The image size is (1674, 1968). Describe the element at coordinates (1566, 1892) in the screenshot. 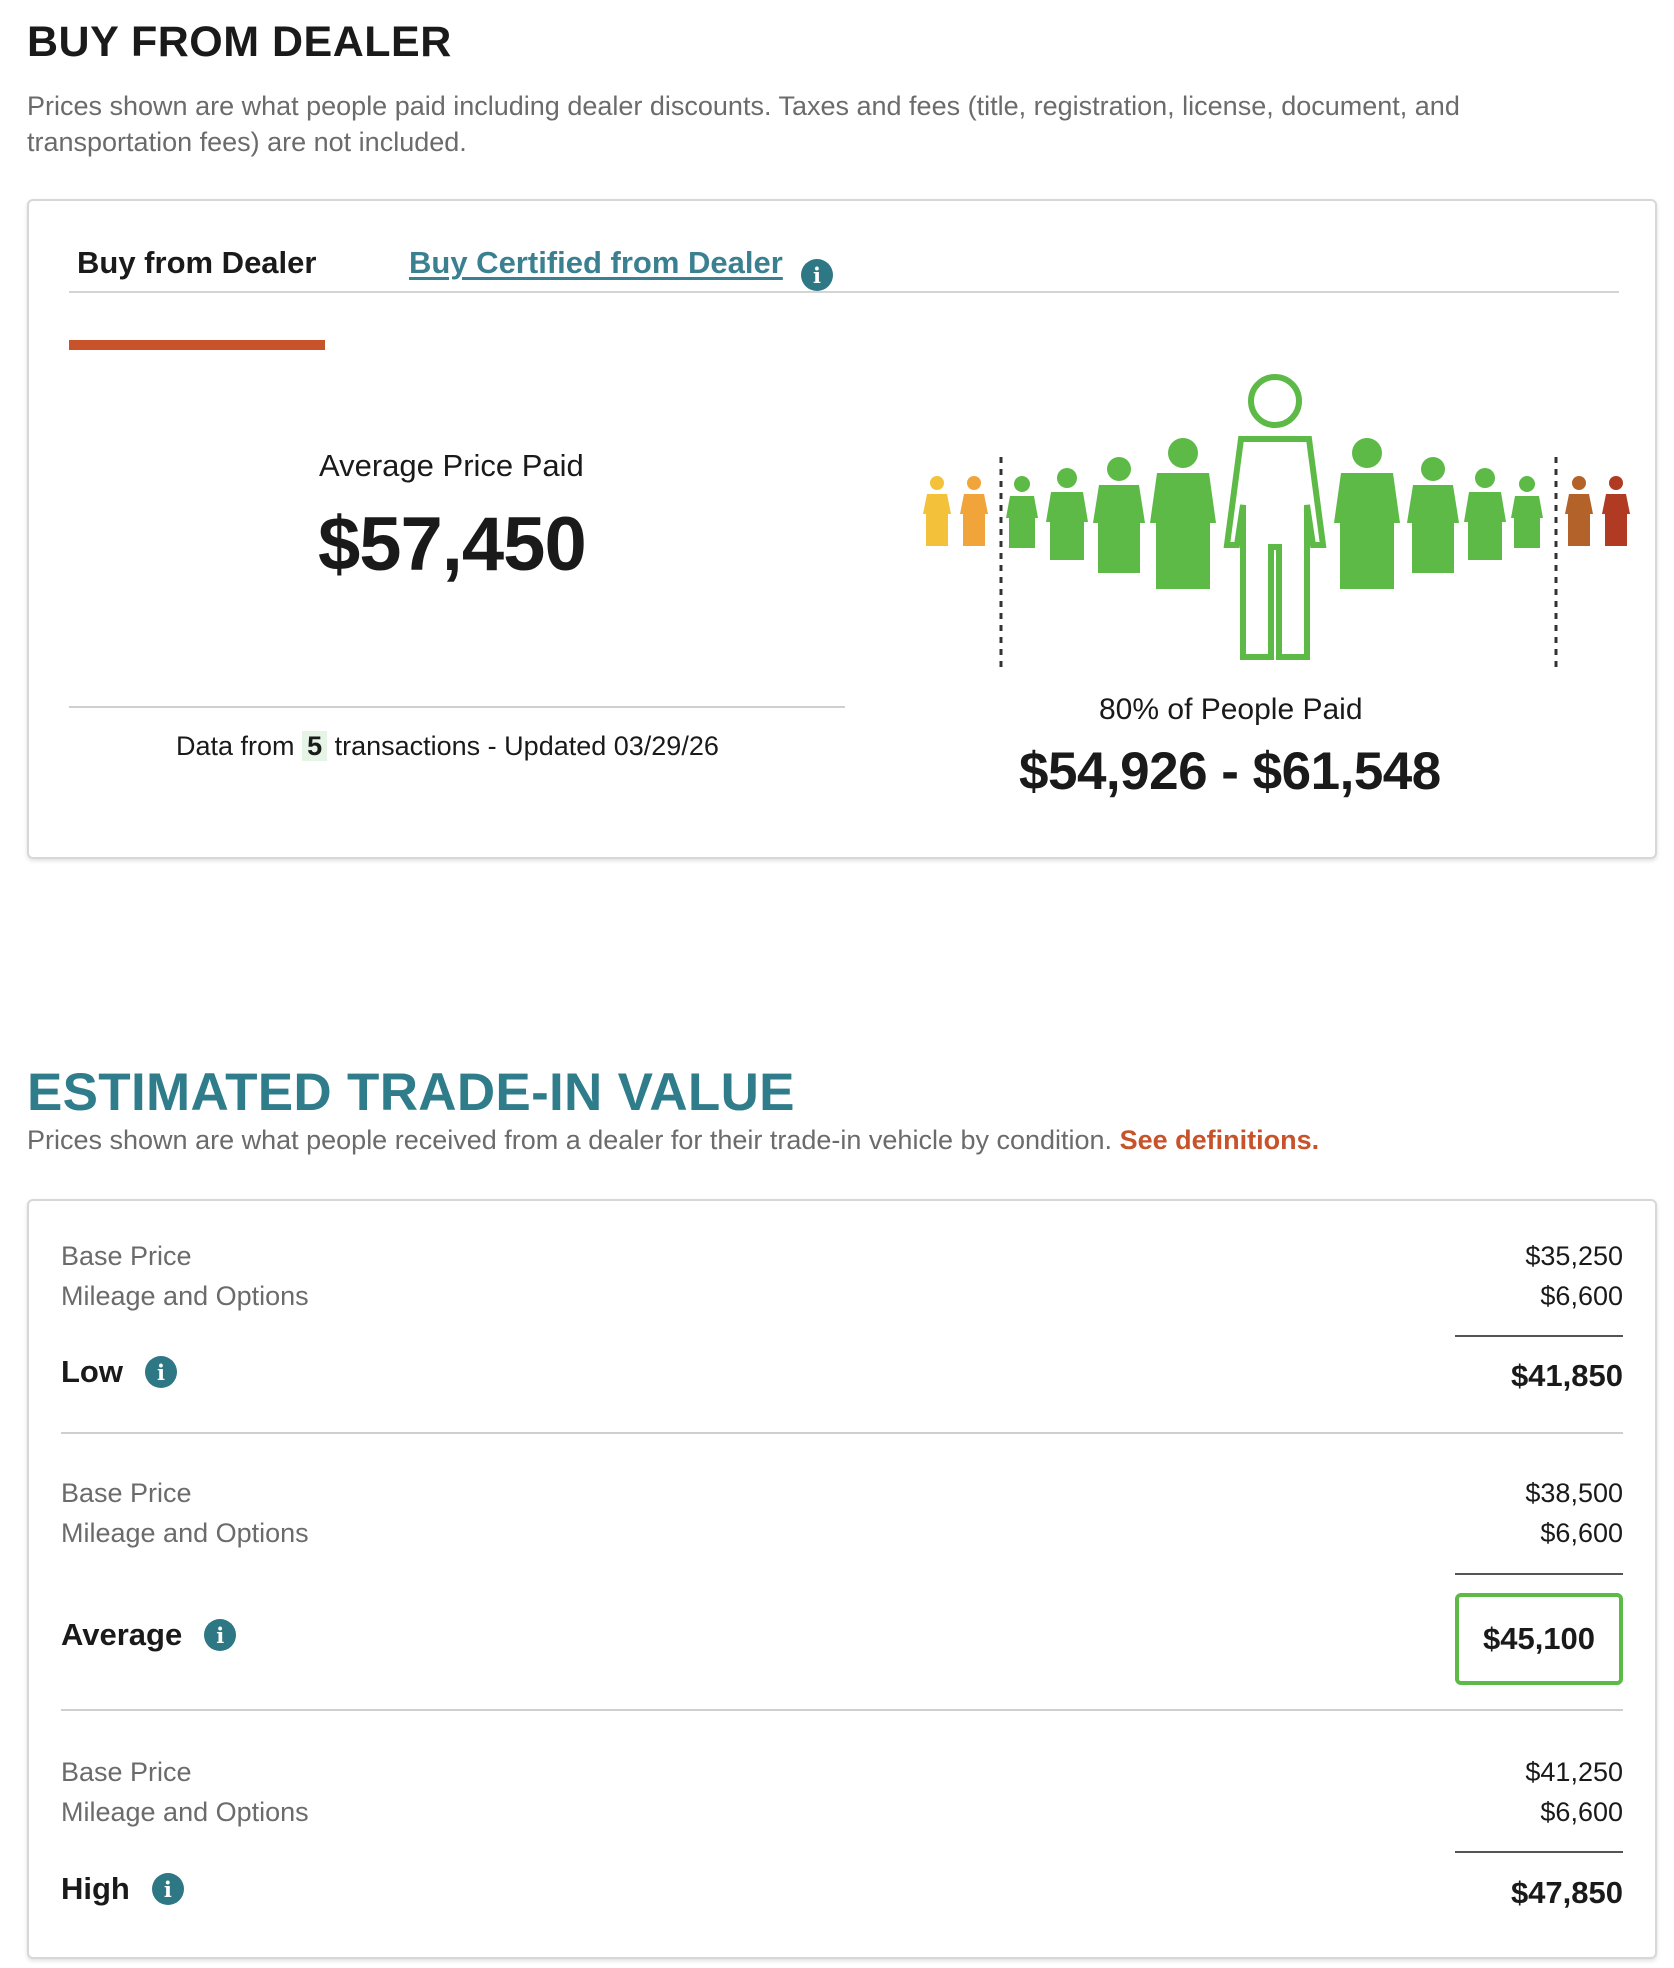

I see `high-total-value: $47,850` at that location.